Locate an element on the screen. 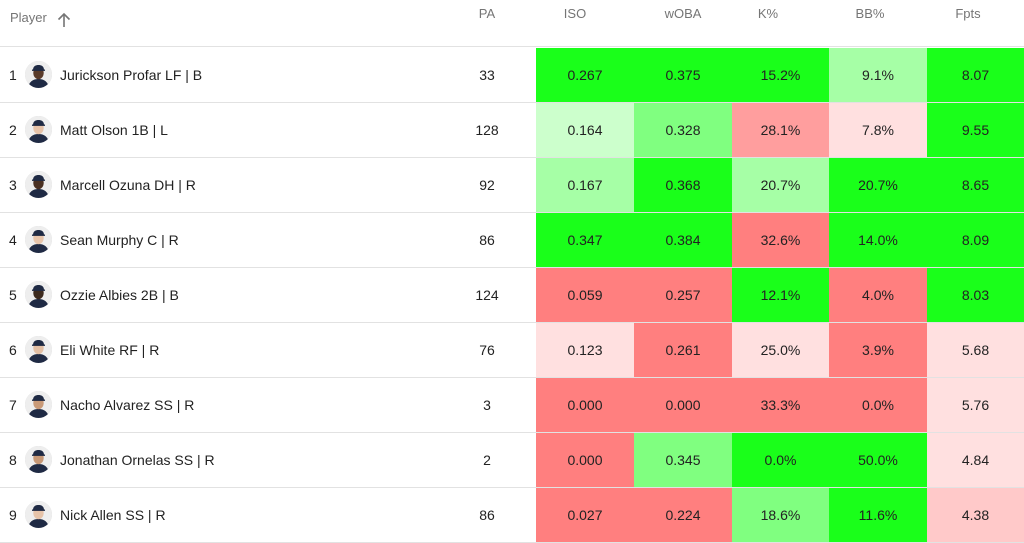  column-header-iso: ISO is located at coordinates (575, 13).